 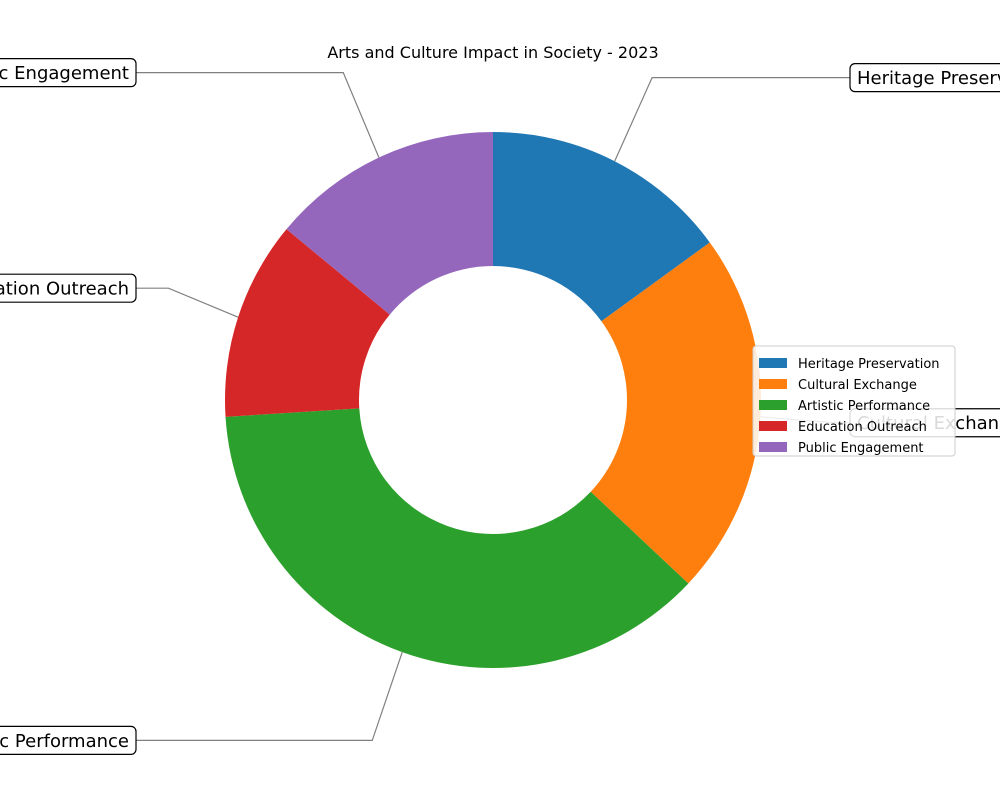 I want to click on legend-frame, so click(x=854, y=401).